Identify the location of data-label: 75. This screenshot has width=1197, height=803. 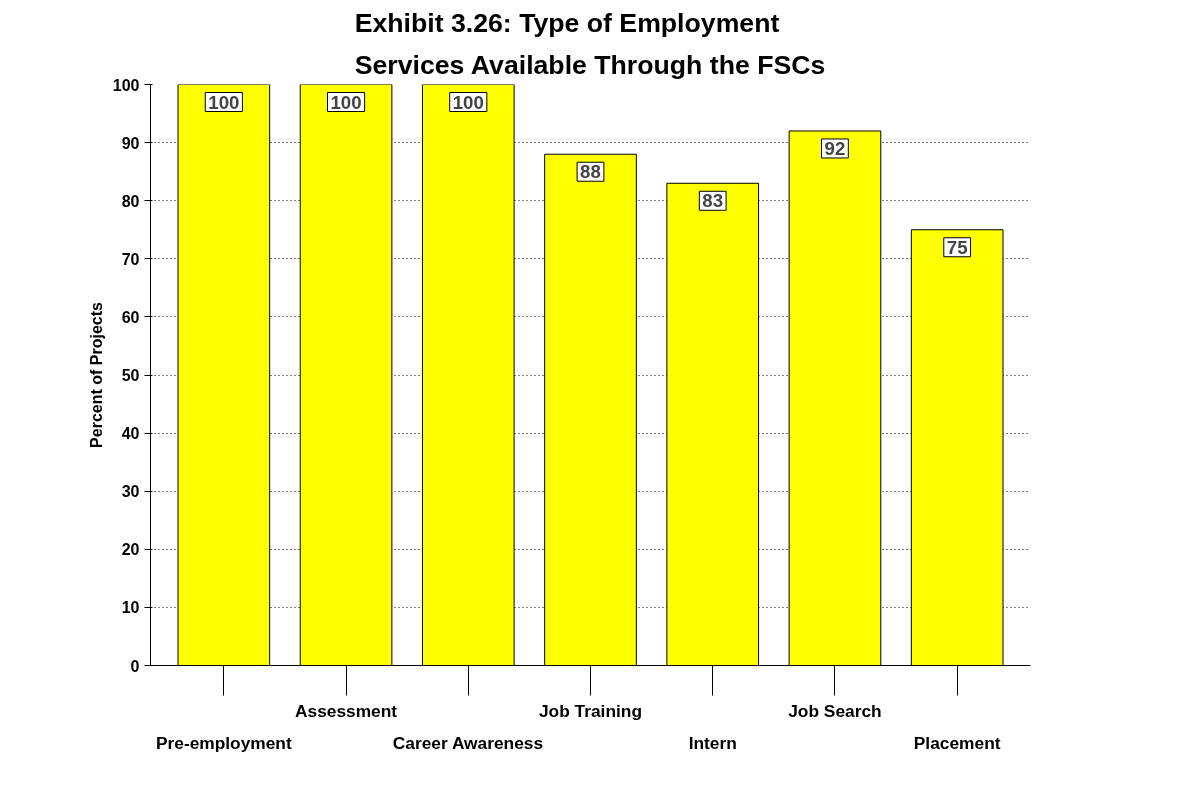
(957, 247).